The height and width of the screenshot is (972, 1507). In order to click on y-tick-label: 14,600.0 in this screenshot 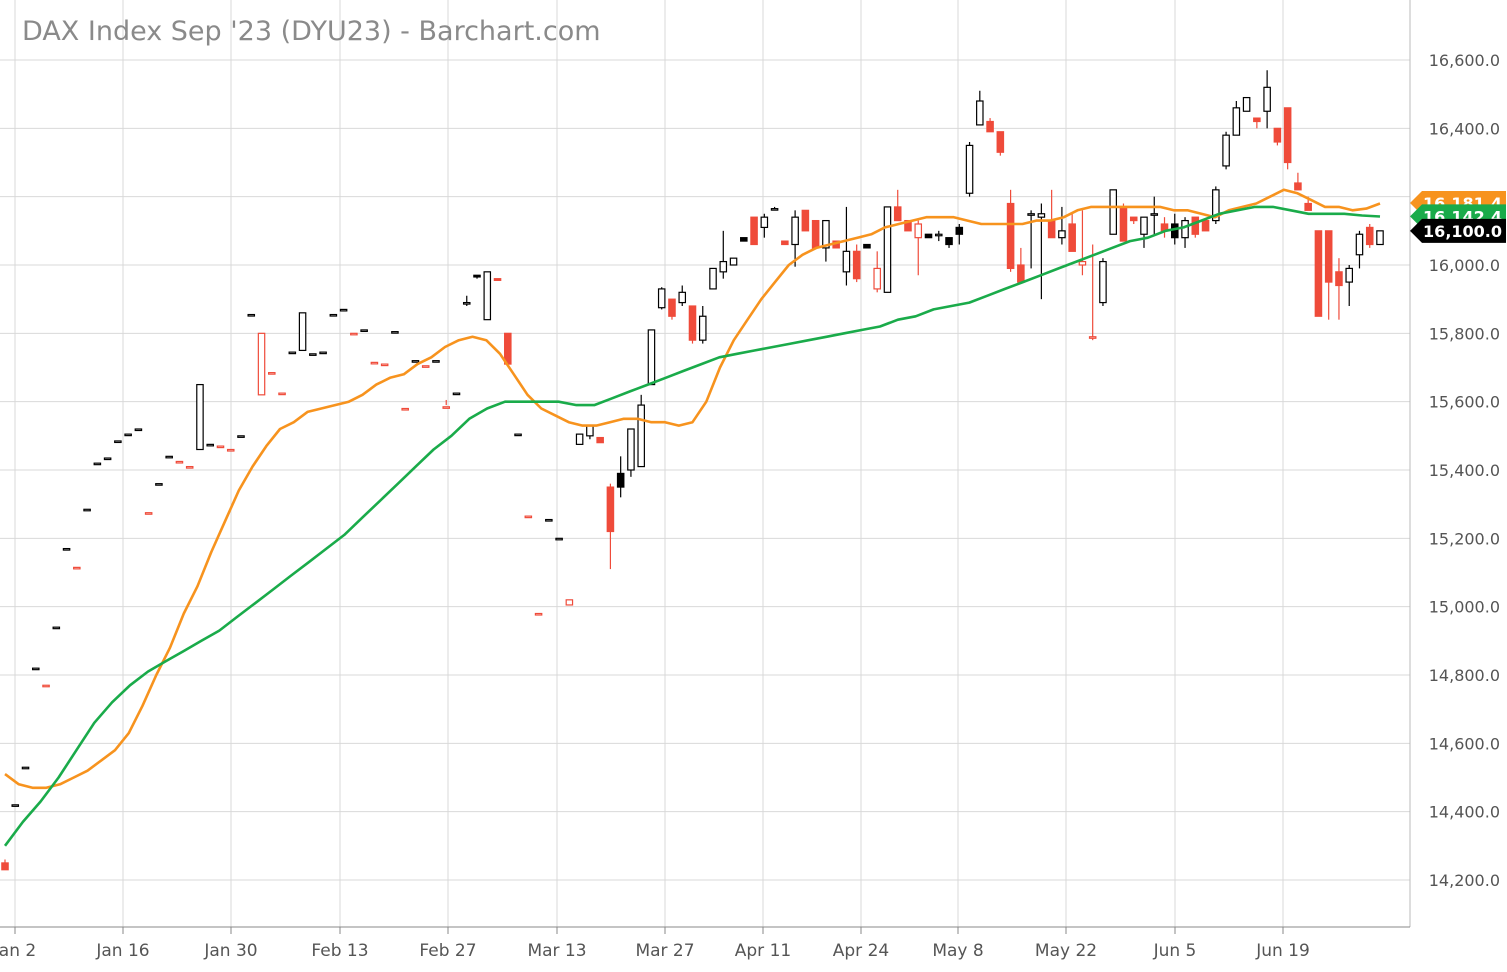, I will do `click(1464, 743)`.